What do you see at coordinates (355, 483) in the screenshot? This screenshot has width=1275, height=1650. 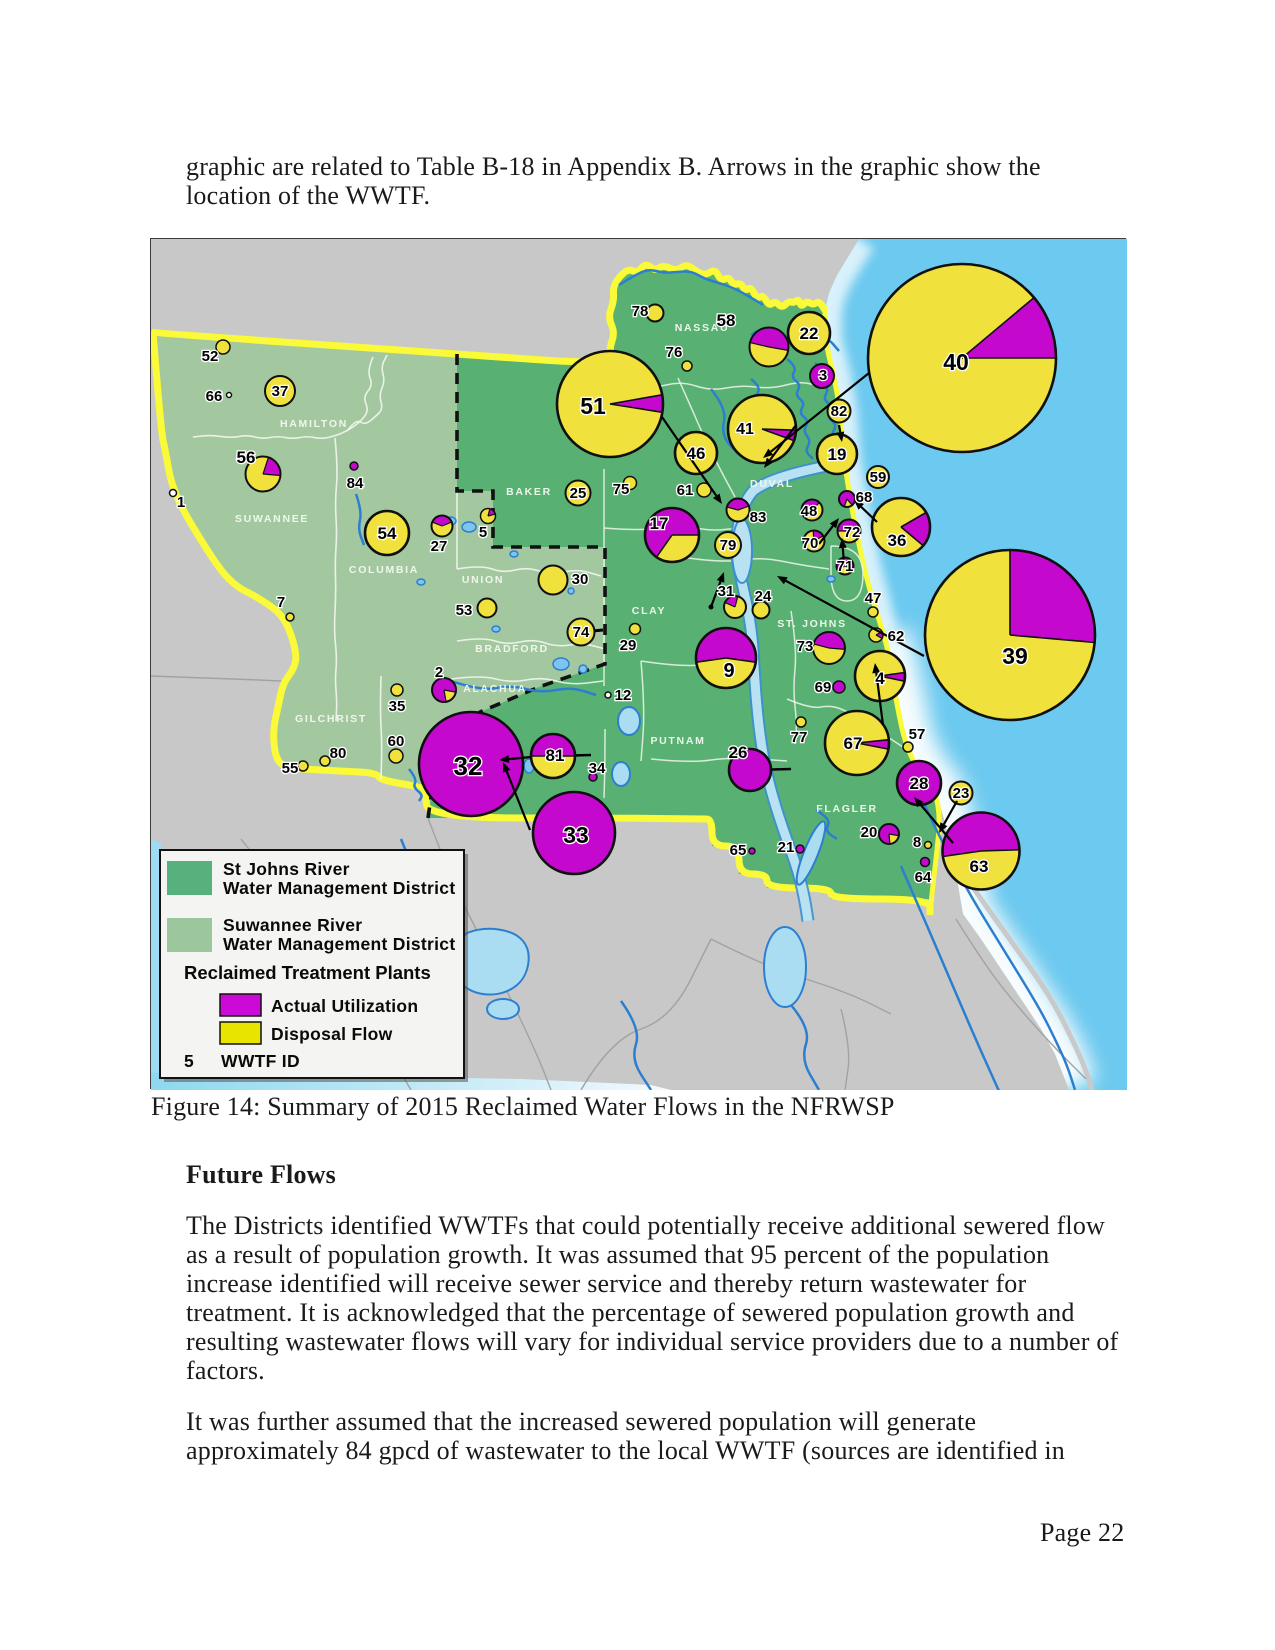 I see `svg-text: 84` at bounding box center [355, 483].